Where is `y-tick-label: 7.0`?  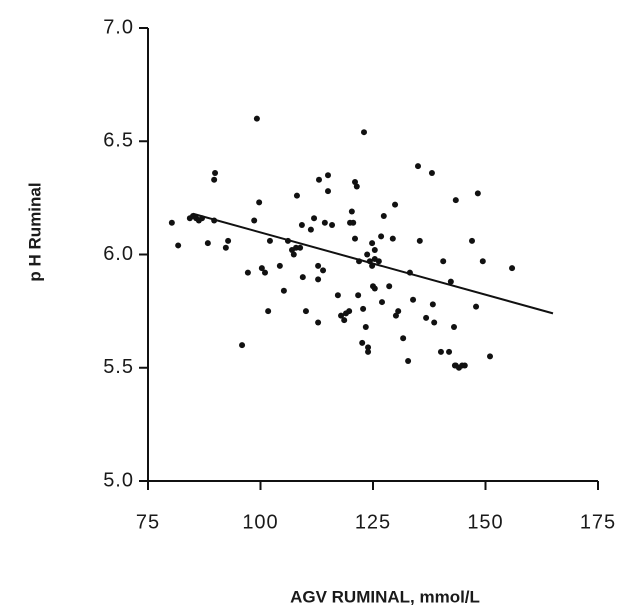 y-tick-label: 7.0 is located at coordinates (118, 27).